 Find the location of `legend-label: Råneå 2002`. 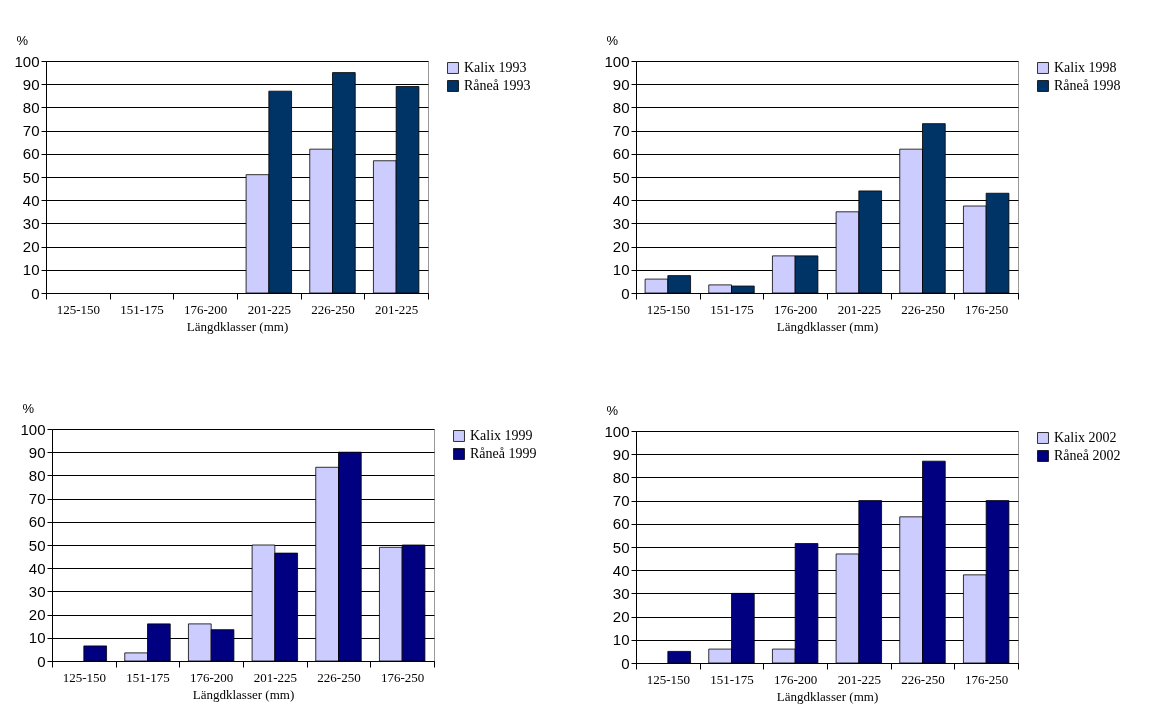

legend-label: Råneå 2002 is located at coordinates (1087, 455).